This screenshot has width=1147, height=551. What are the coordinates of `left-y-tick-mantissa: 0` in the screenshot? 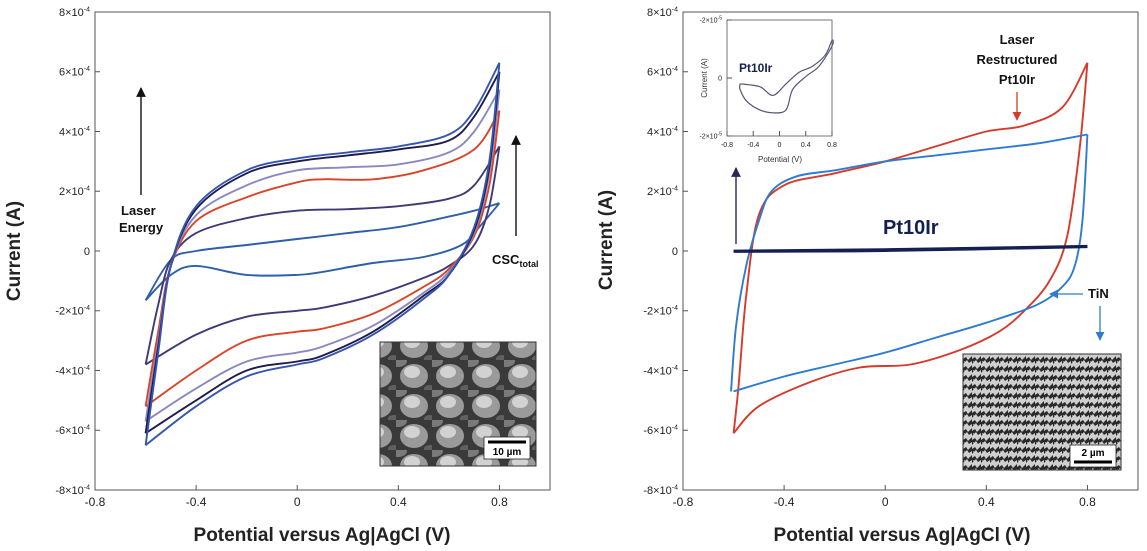 It's located at (87, 252).